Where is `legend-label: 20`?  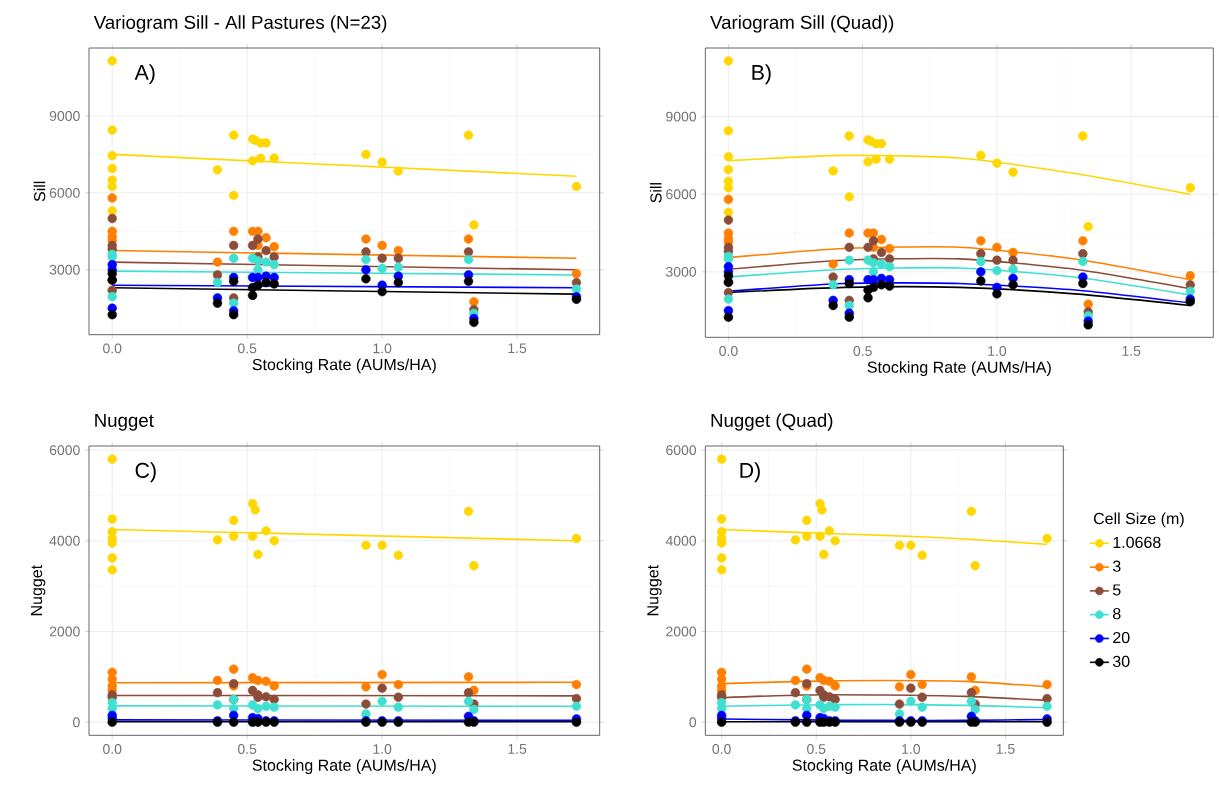 legend-label: 20 is located at coordinates (1121, 637).